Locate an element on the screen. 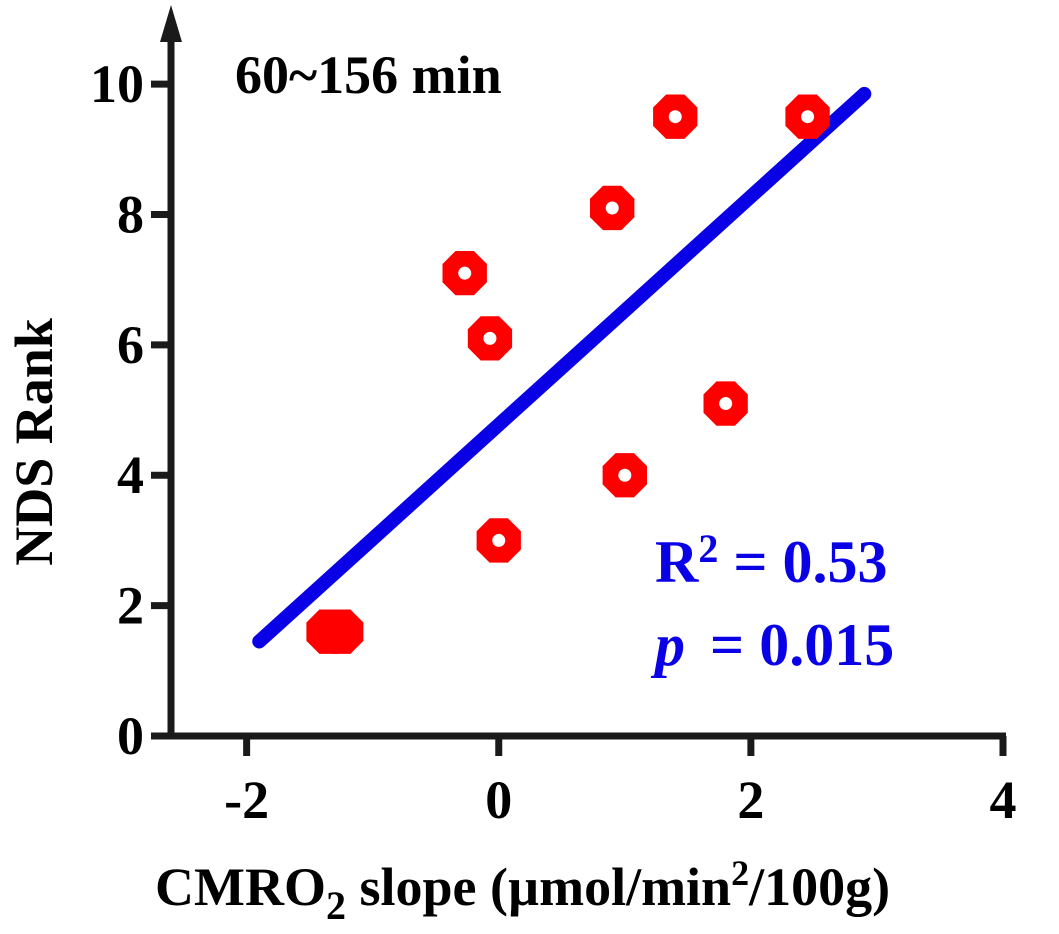  p-annotation: p = 0.015 is located at coordinates (772, 645).